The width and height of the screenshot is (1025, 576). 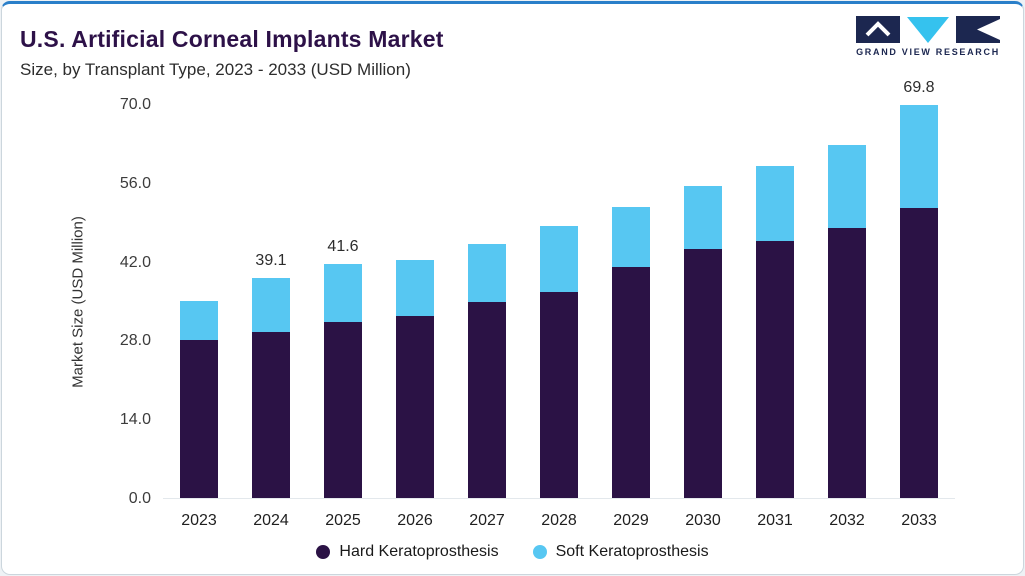 What do you see at coordinates (928, 29) in the screenshot?
I see `grandview-logo-mark-icon` at bounding box center [928, 29].